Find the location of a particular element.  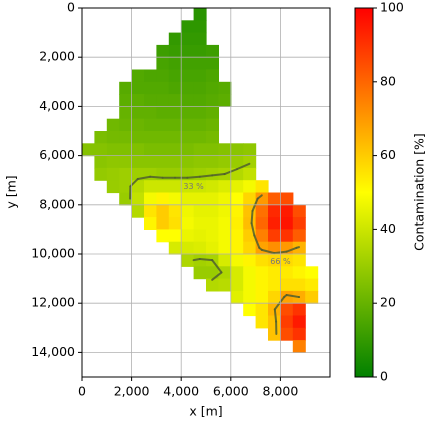

x-axis-label: x [m] is located at coordinates (205, 411).